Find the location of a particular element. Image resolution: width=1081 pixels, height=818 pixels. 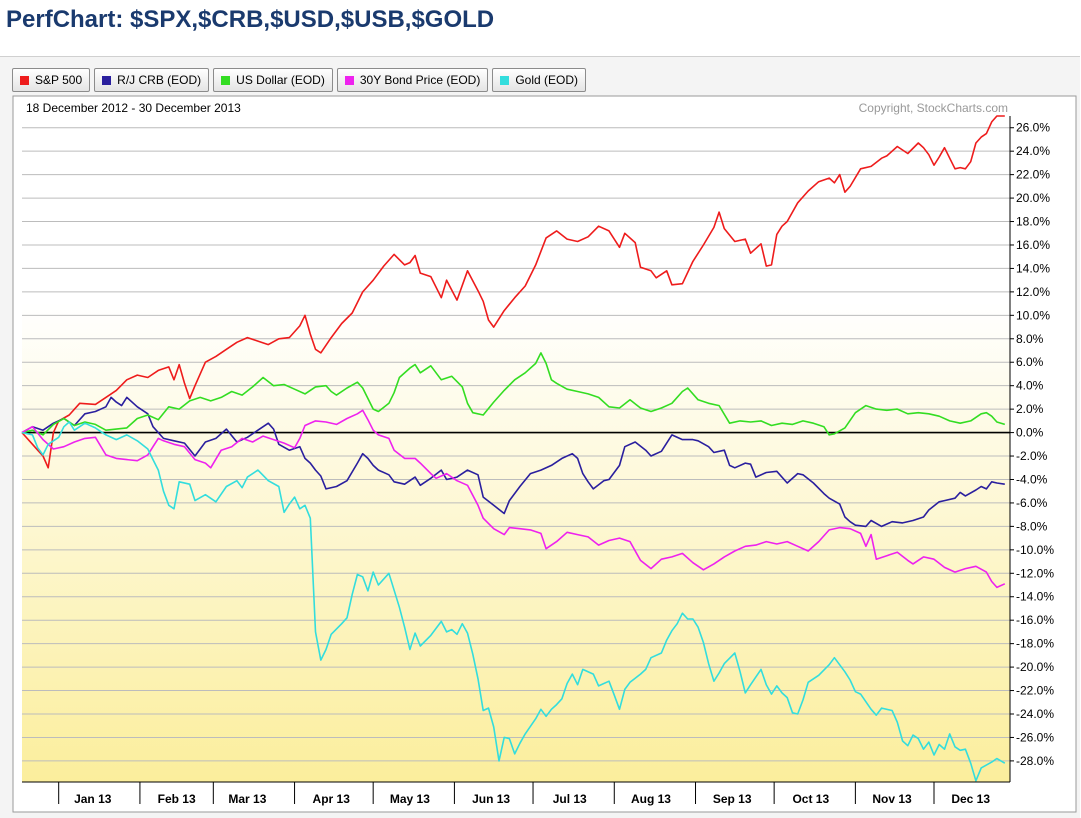

y-tick-label: 0.0% is located at coordinates (1030, 433).